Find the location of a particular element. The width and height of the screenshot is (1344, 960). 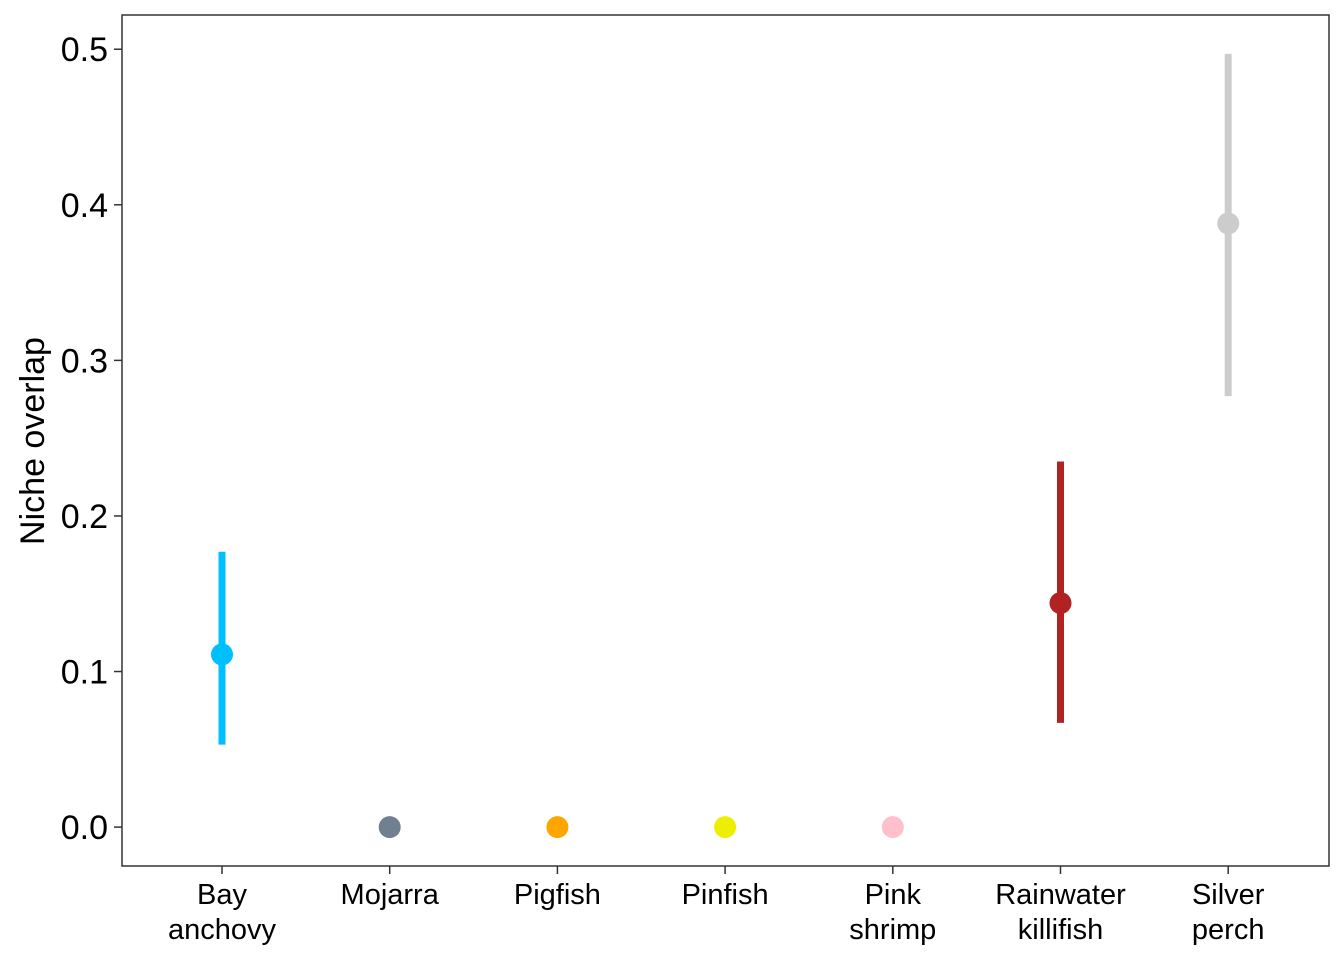

y-axis: 0.0 0.1 0.2 0.3 0.4 0.5 is located at coordinates (91, 439).